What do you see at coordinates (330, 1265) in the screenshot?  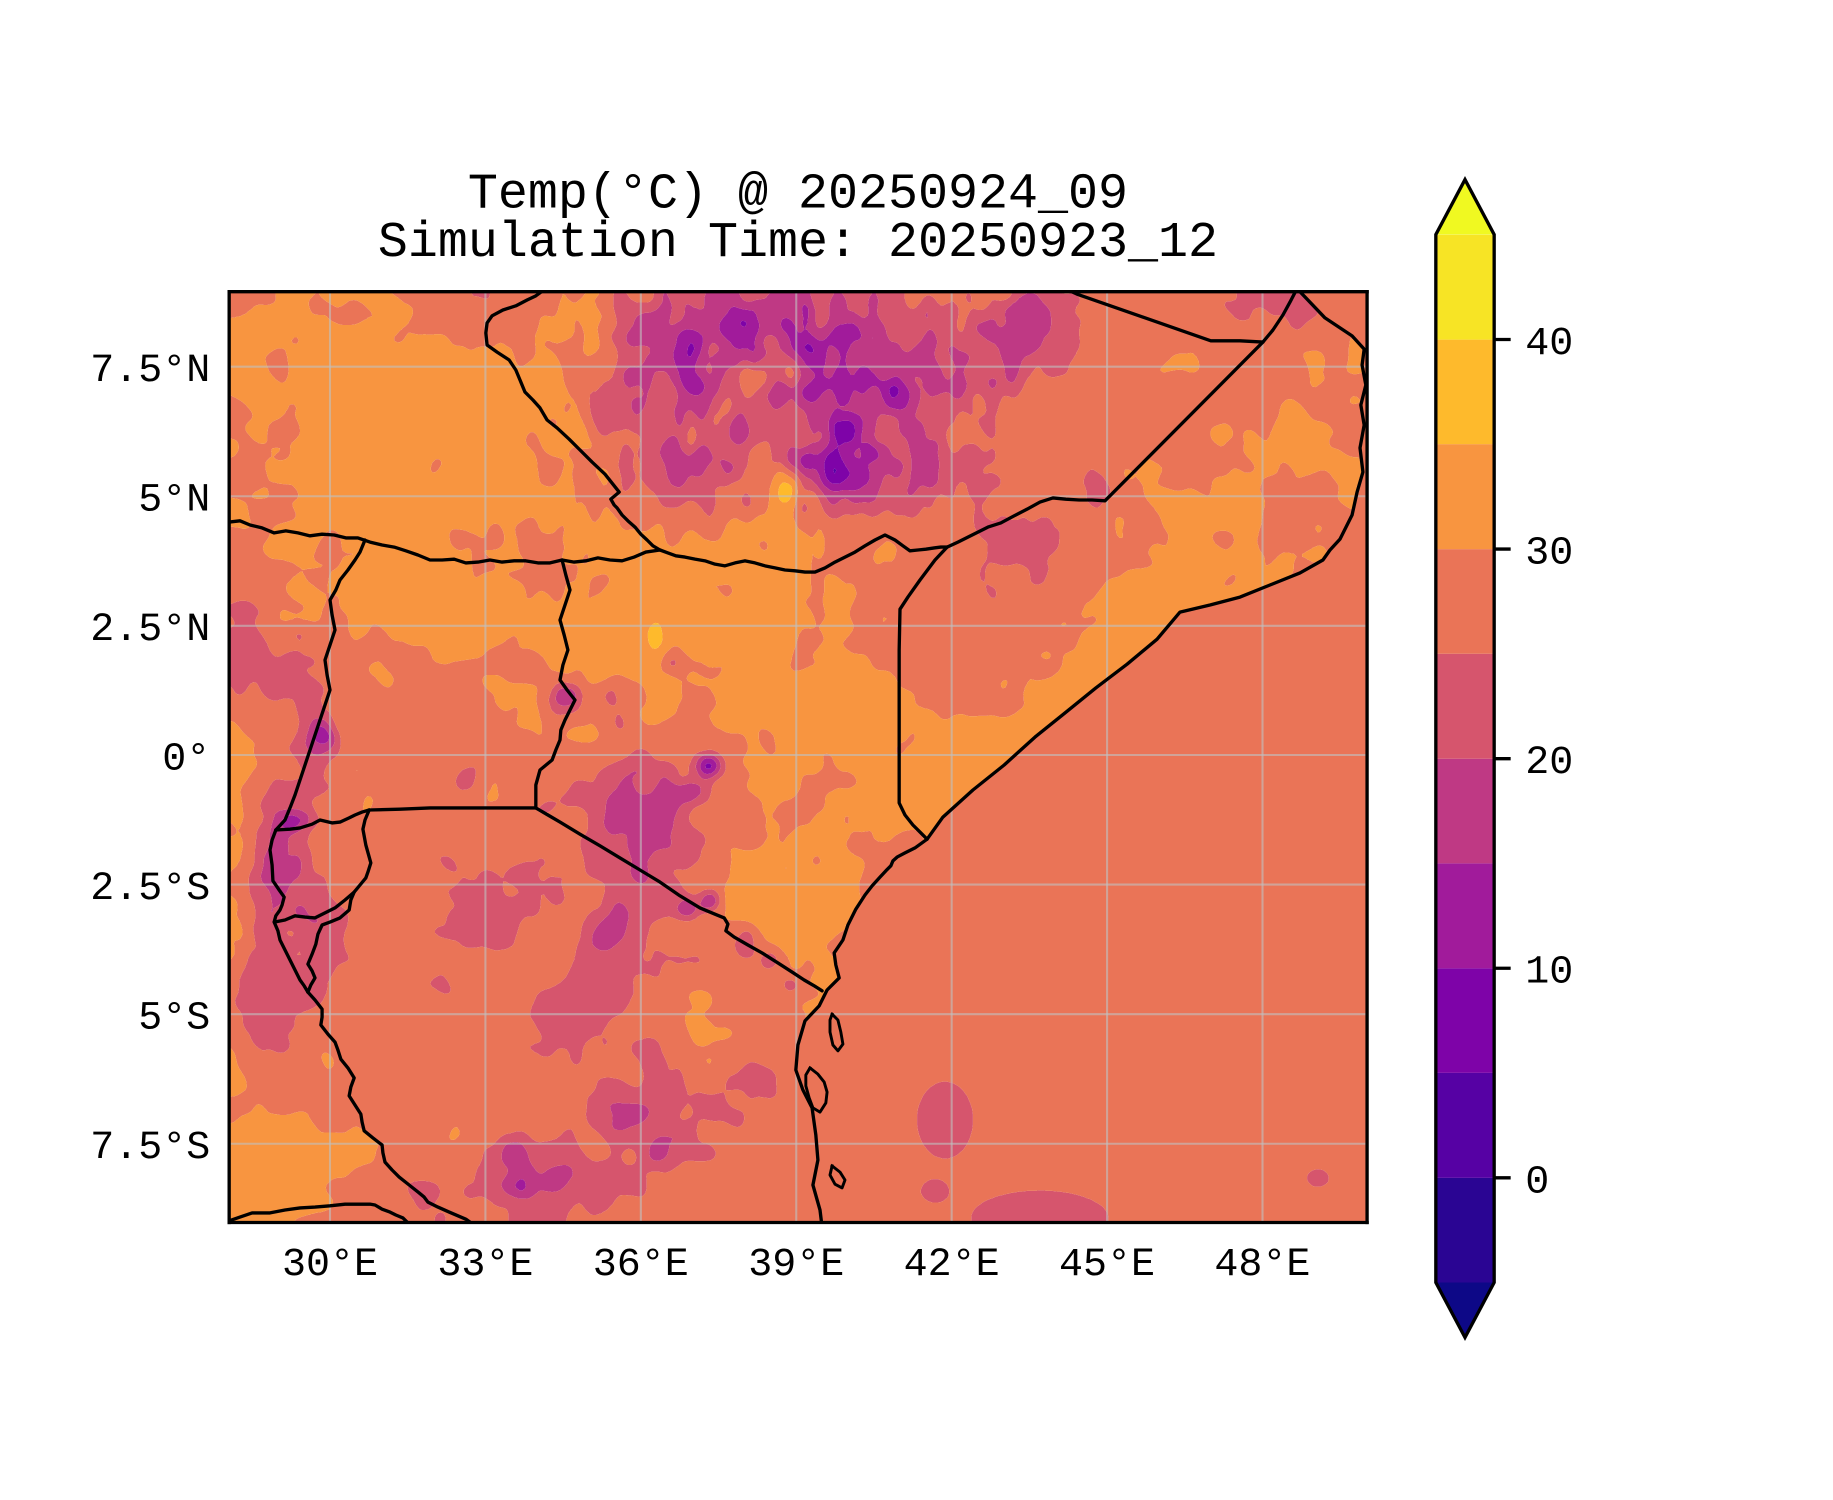 I see `svg-text: 30°E` at bounding box center [330, 1265].